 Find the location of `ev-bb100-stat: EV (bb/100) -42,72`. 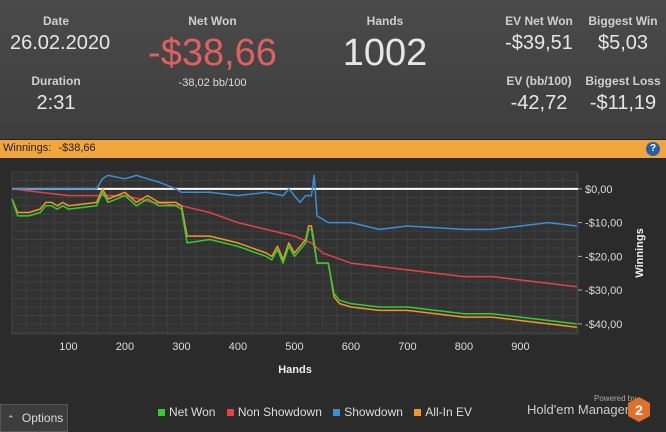

ev-bb100-stat: EV (bb/100) -42,72 is located at coordinates (539, 94).